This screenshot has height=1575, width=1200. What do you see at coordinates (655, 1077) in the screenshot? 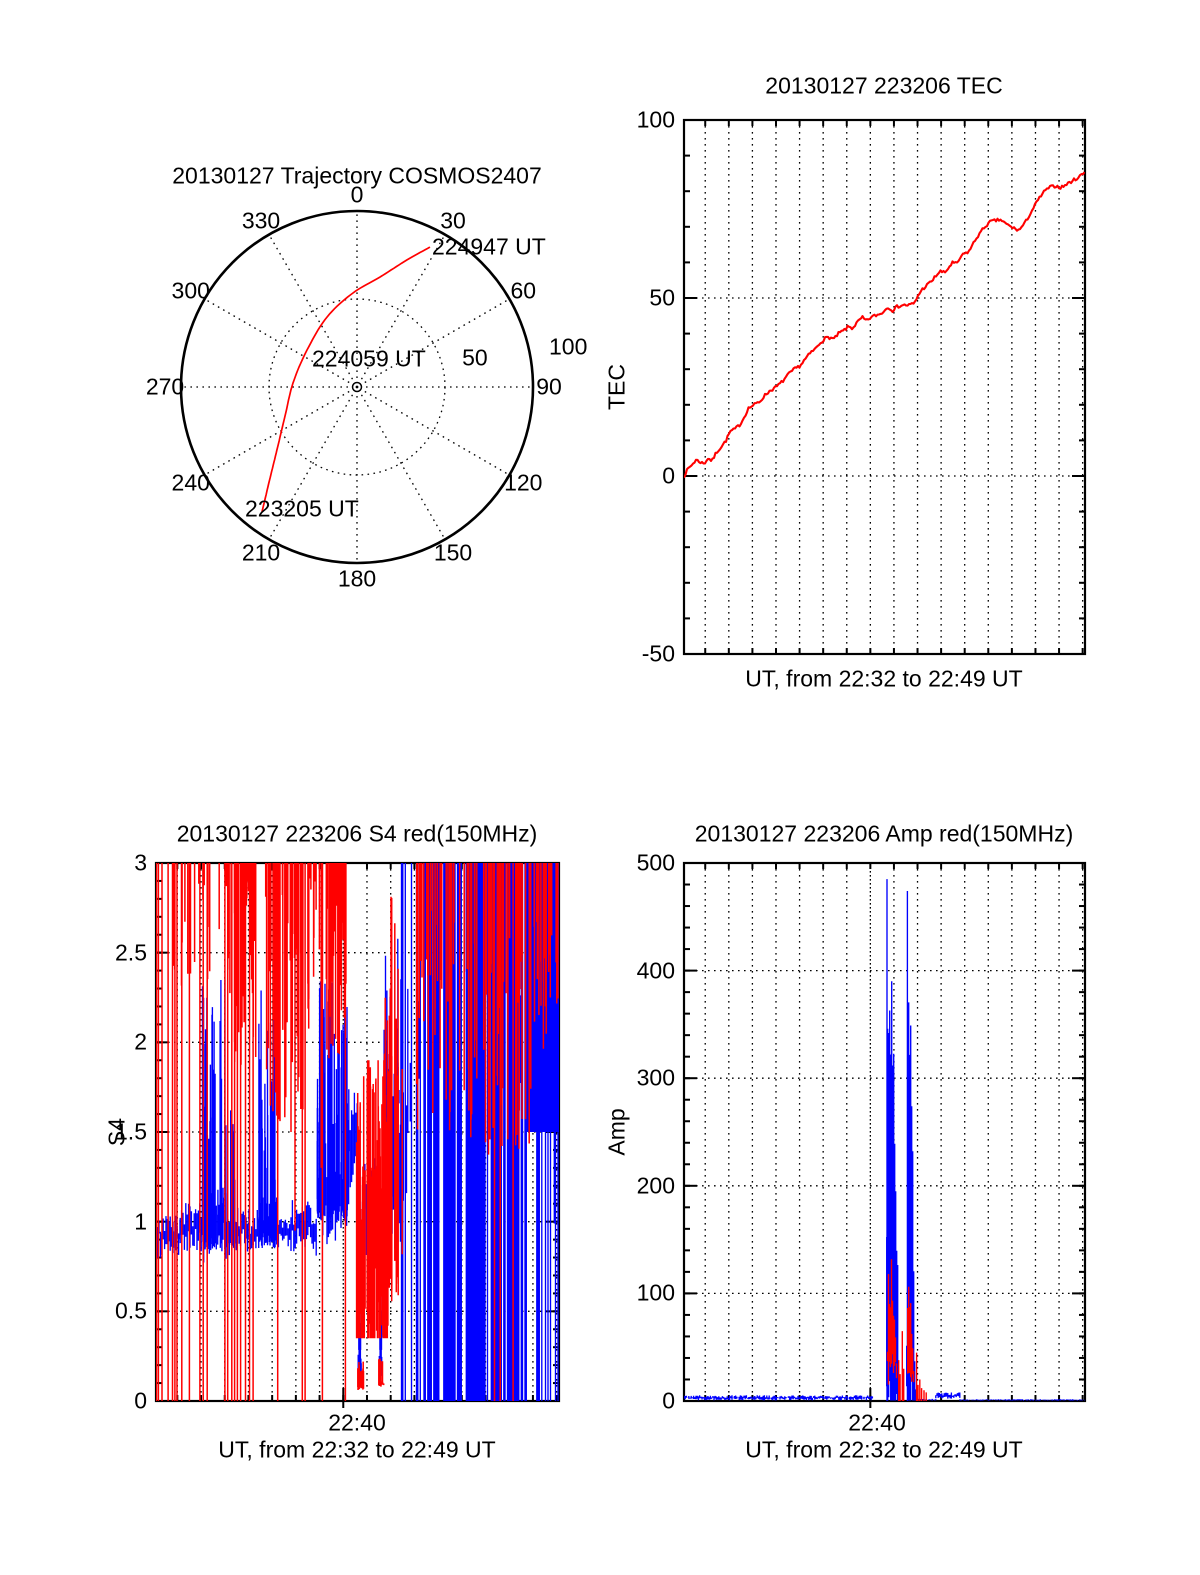
I see `amp-y-tick-label: 300` at bounding box center [655, 1077].